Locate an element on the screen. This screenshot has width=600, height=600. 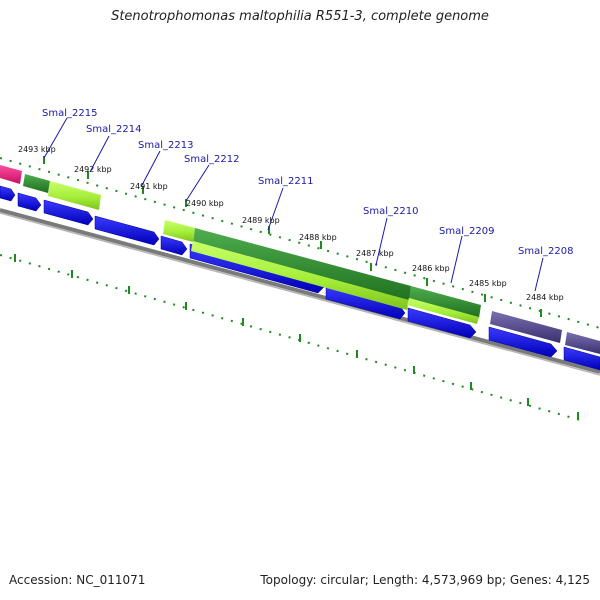
gene-label-smal-2211: Smal_2211 is located at coordinates (285, 181).